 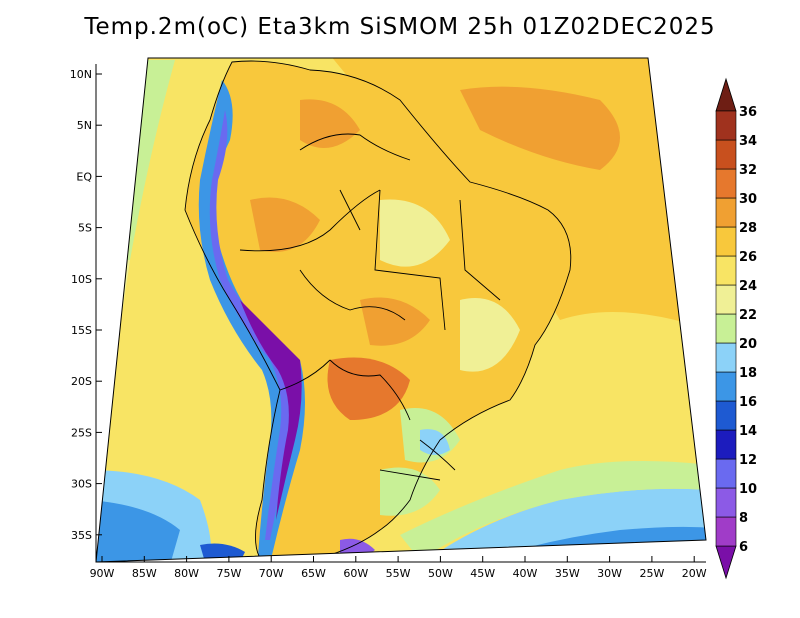 What do you see at coordinates (748, 489) in the screenshot?
I see `colorbar-label: 10` at bounding box center [748, 489].